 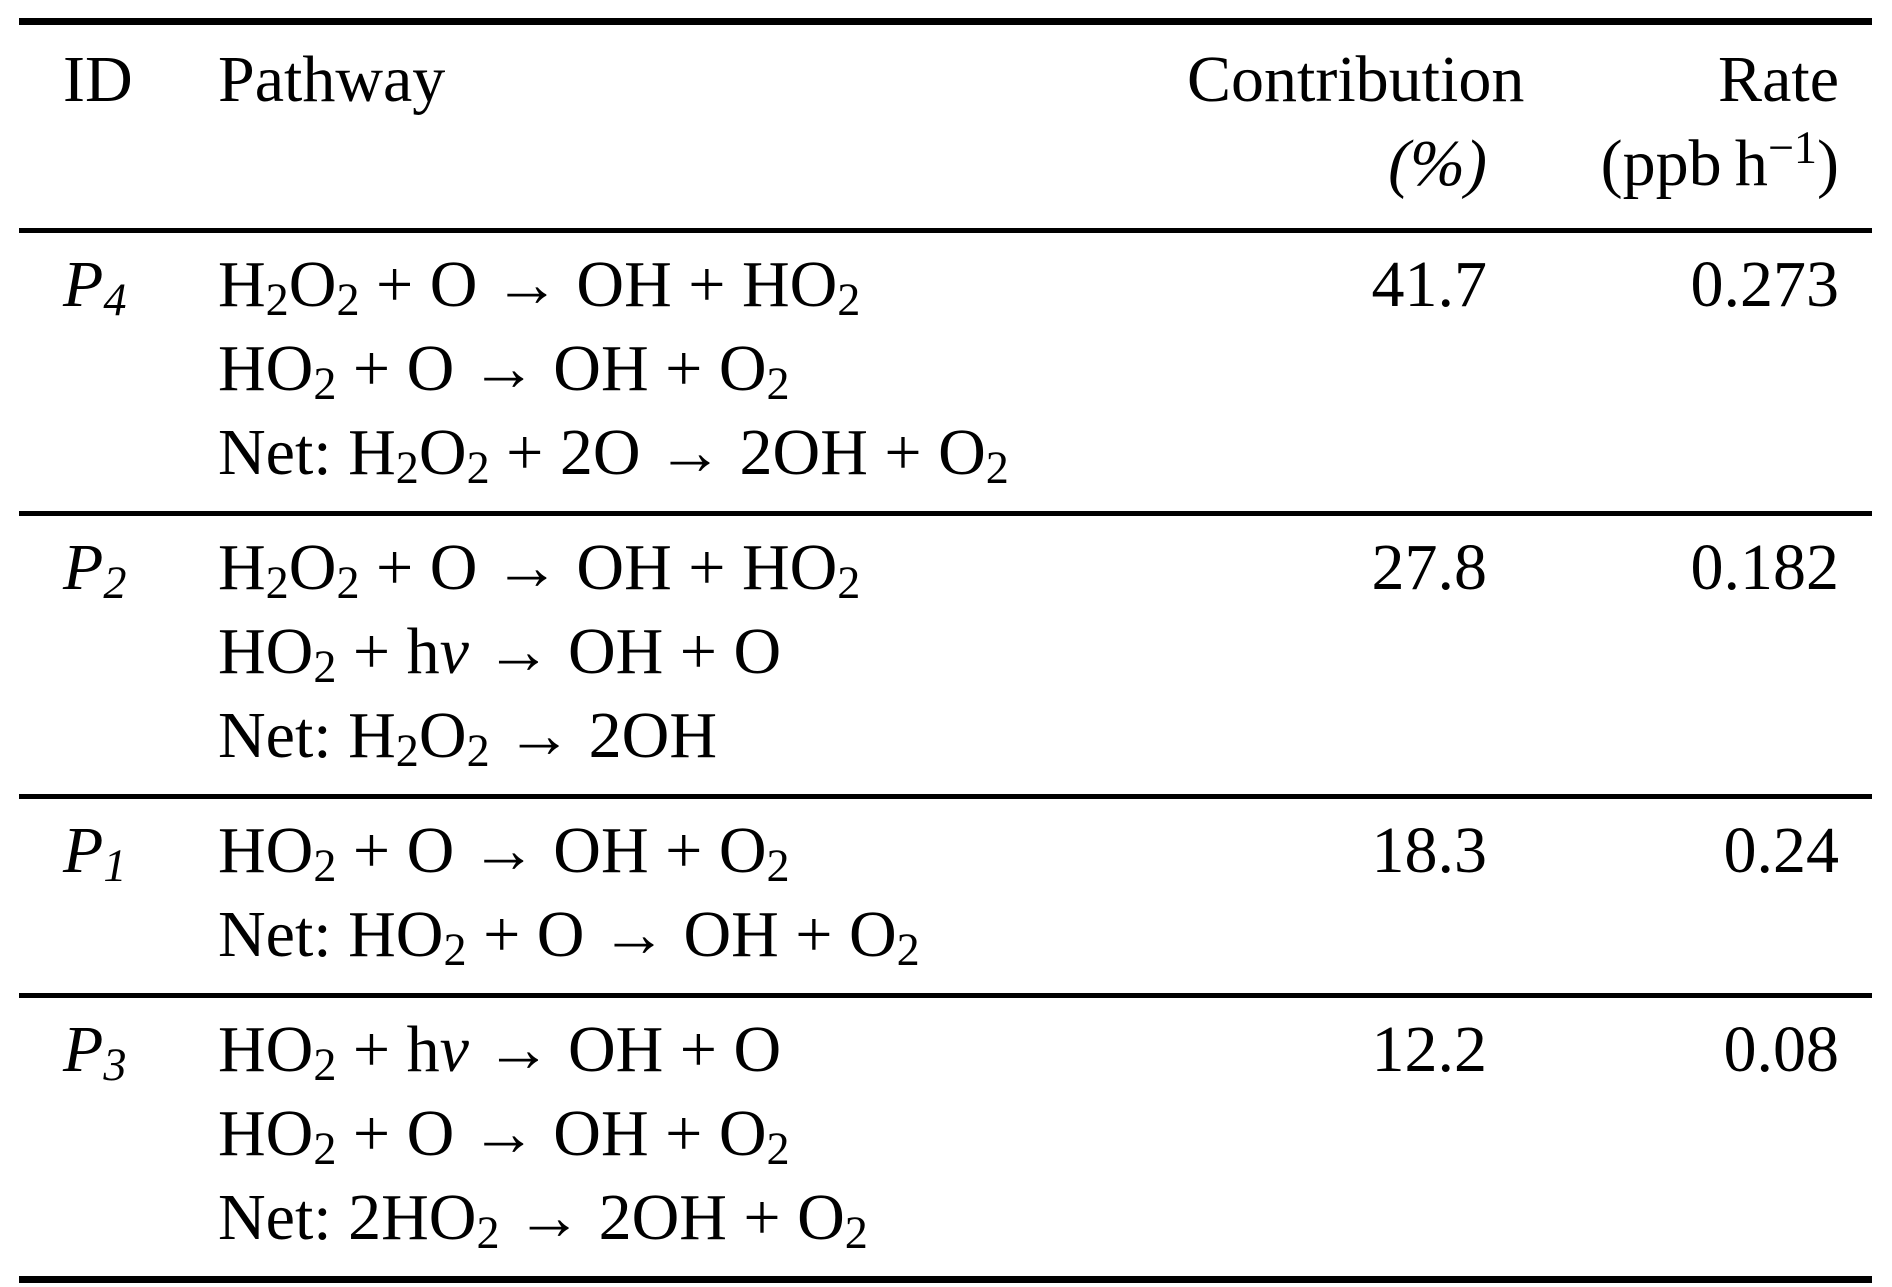 I want to click on contribution-value: 18.3, so click(x=1337, y=895).